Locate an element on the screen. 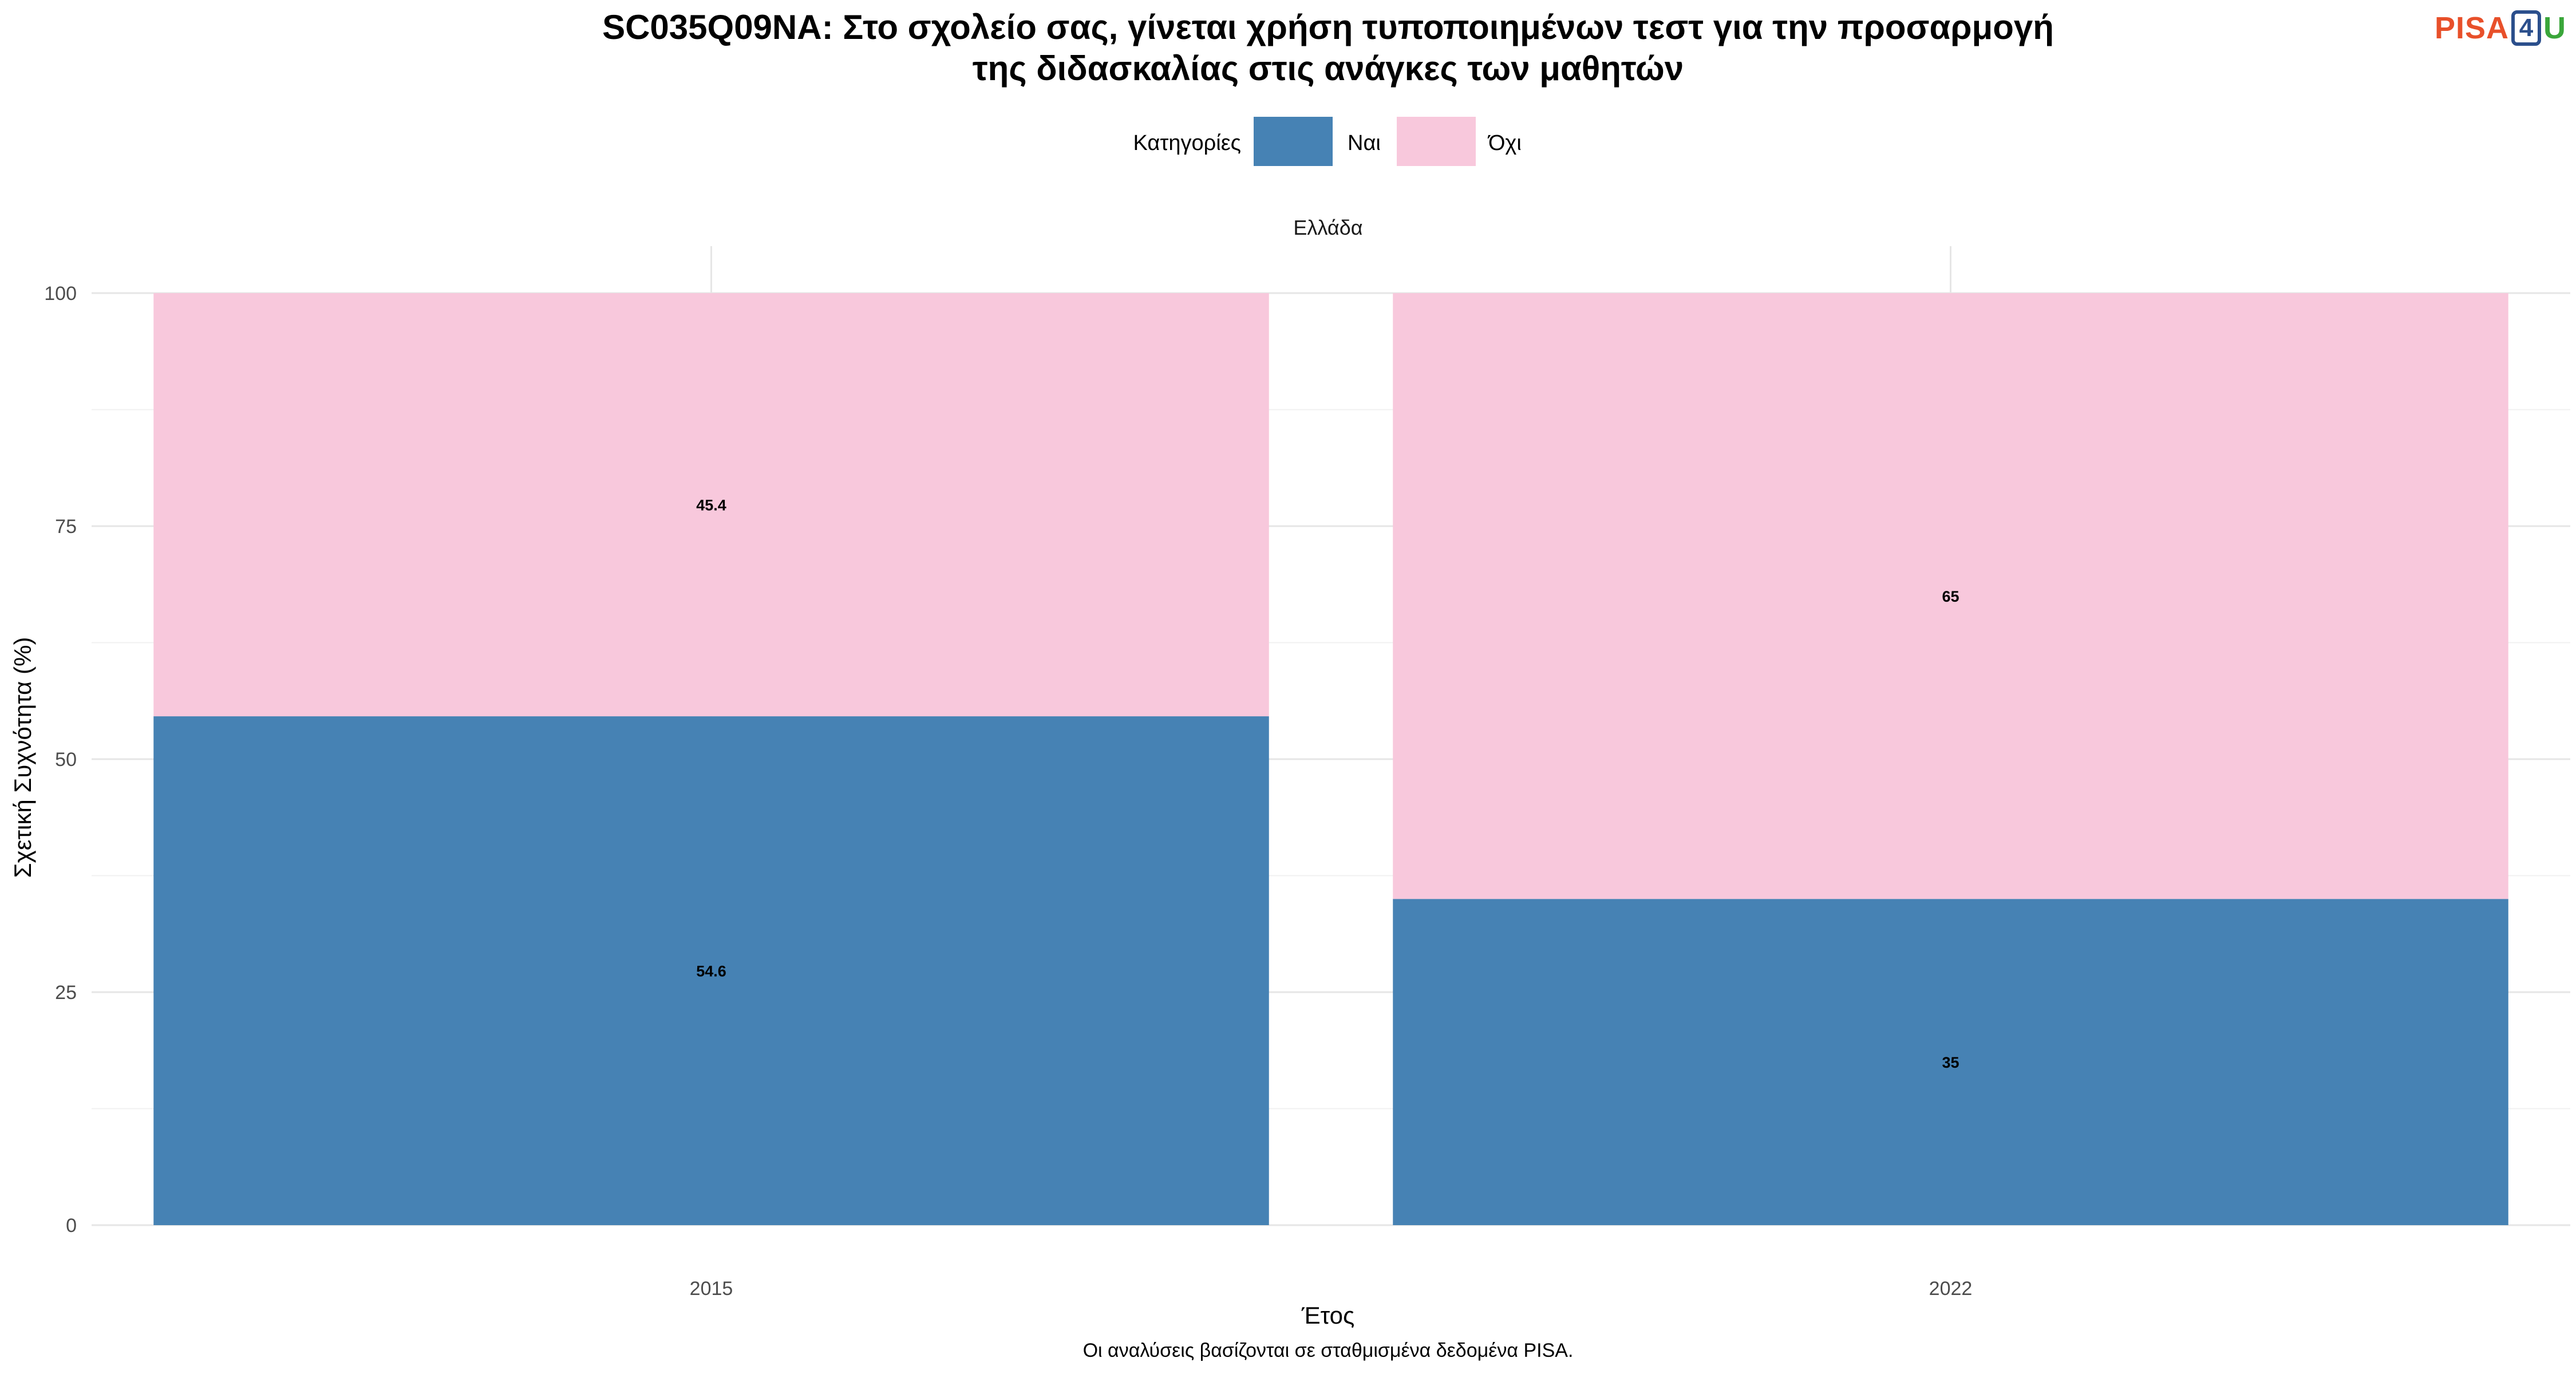 Image resolution: width=2576 pixels, height=1374 pixels. y-tick-label: 75 is located at coordinates (66, 527).